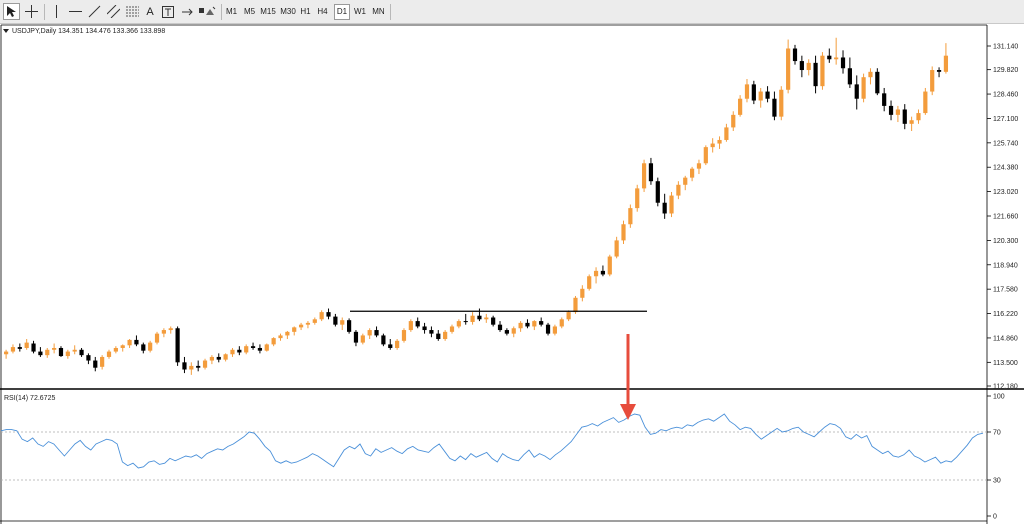 This screenshot has height=524, width=1024. What do you see at coordinates (168, 11) in the screenshot?
I see `text-label-icon` at bounding box center [168, 11].